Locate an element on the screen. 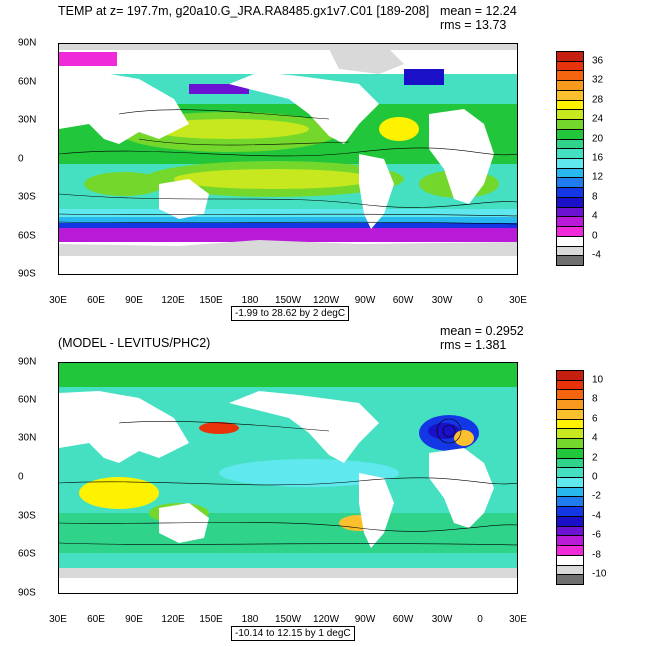 The height and width of the screenshot is (647, 647). lat-label: 30S is located at coordinates (27, 197).